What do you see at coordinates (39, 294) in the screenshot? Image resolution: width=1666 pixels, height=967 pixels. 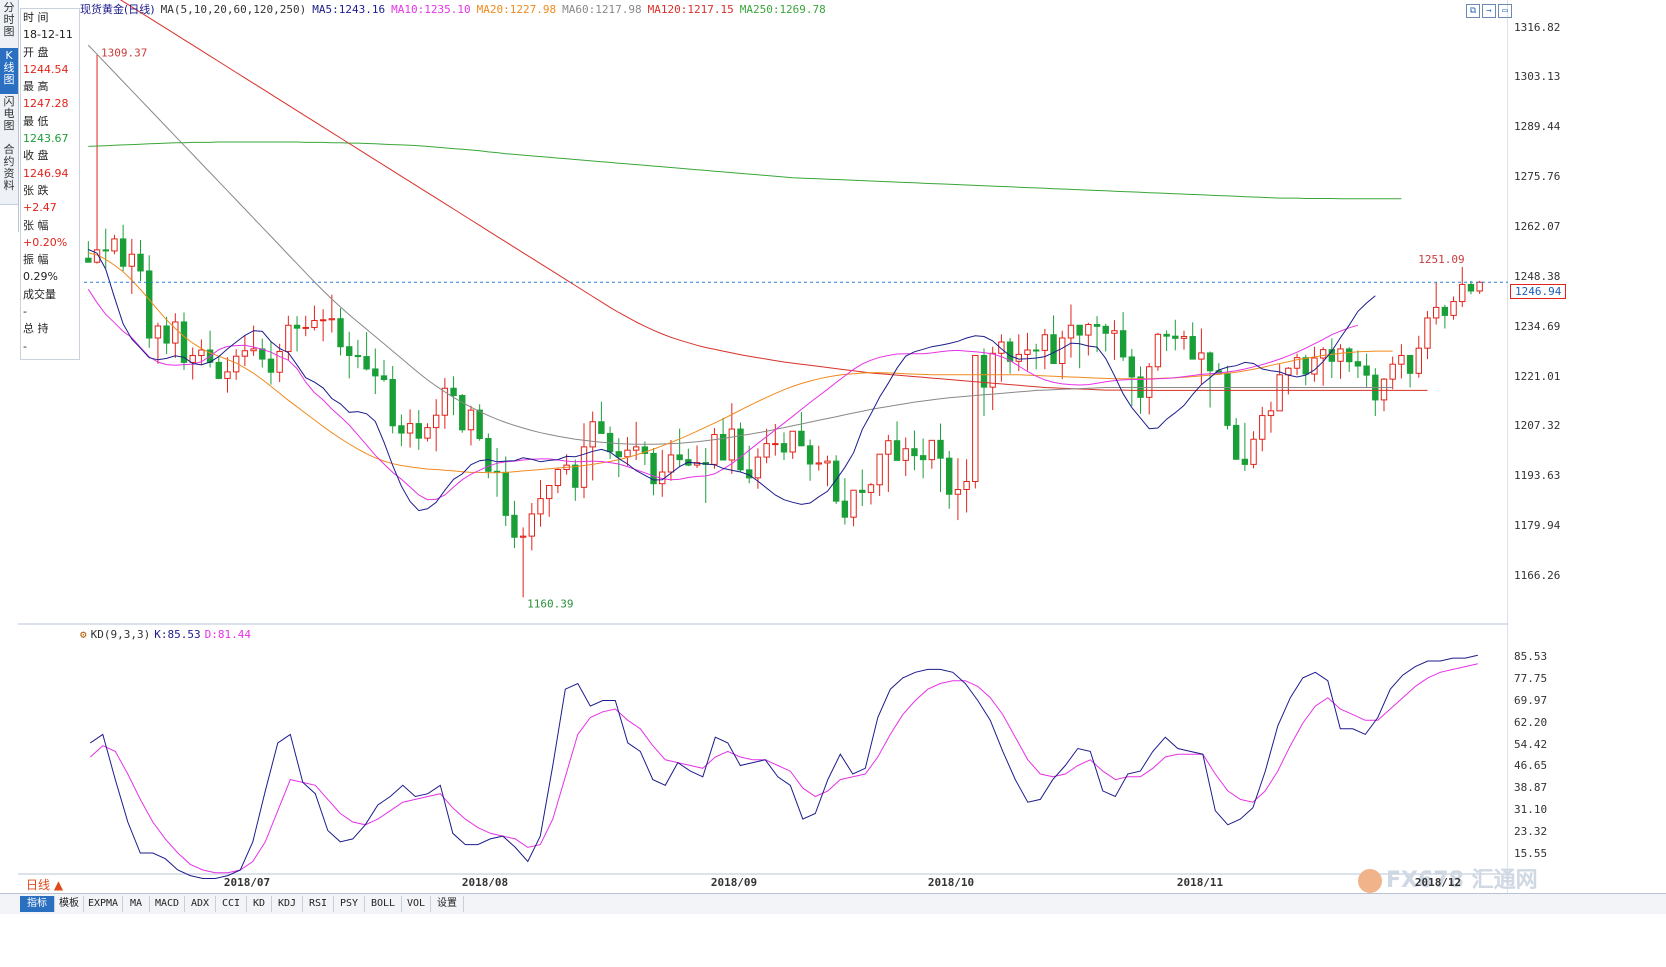 I see `volume-label: 成交量` at bounding box center [39, 294].